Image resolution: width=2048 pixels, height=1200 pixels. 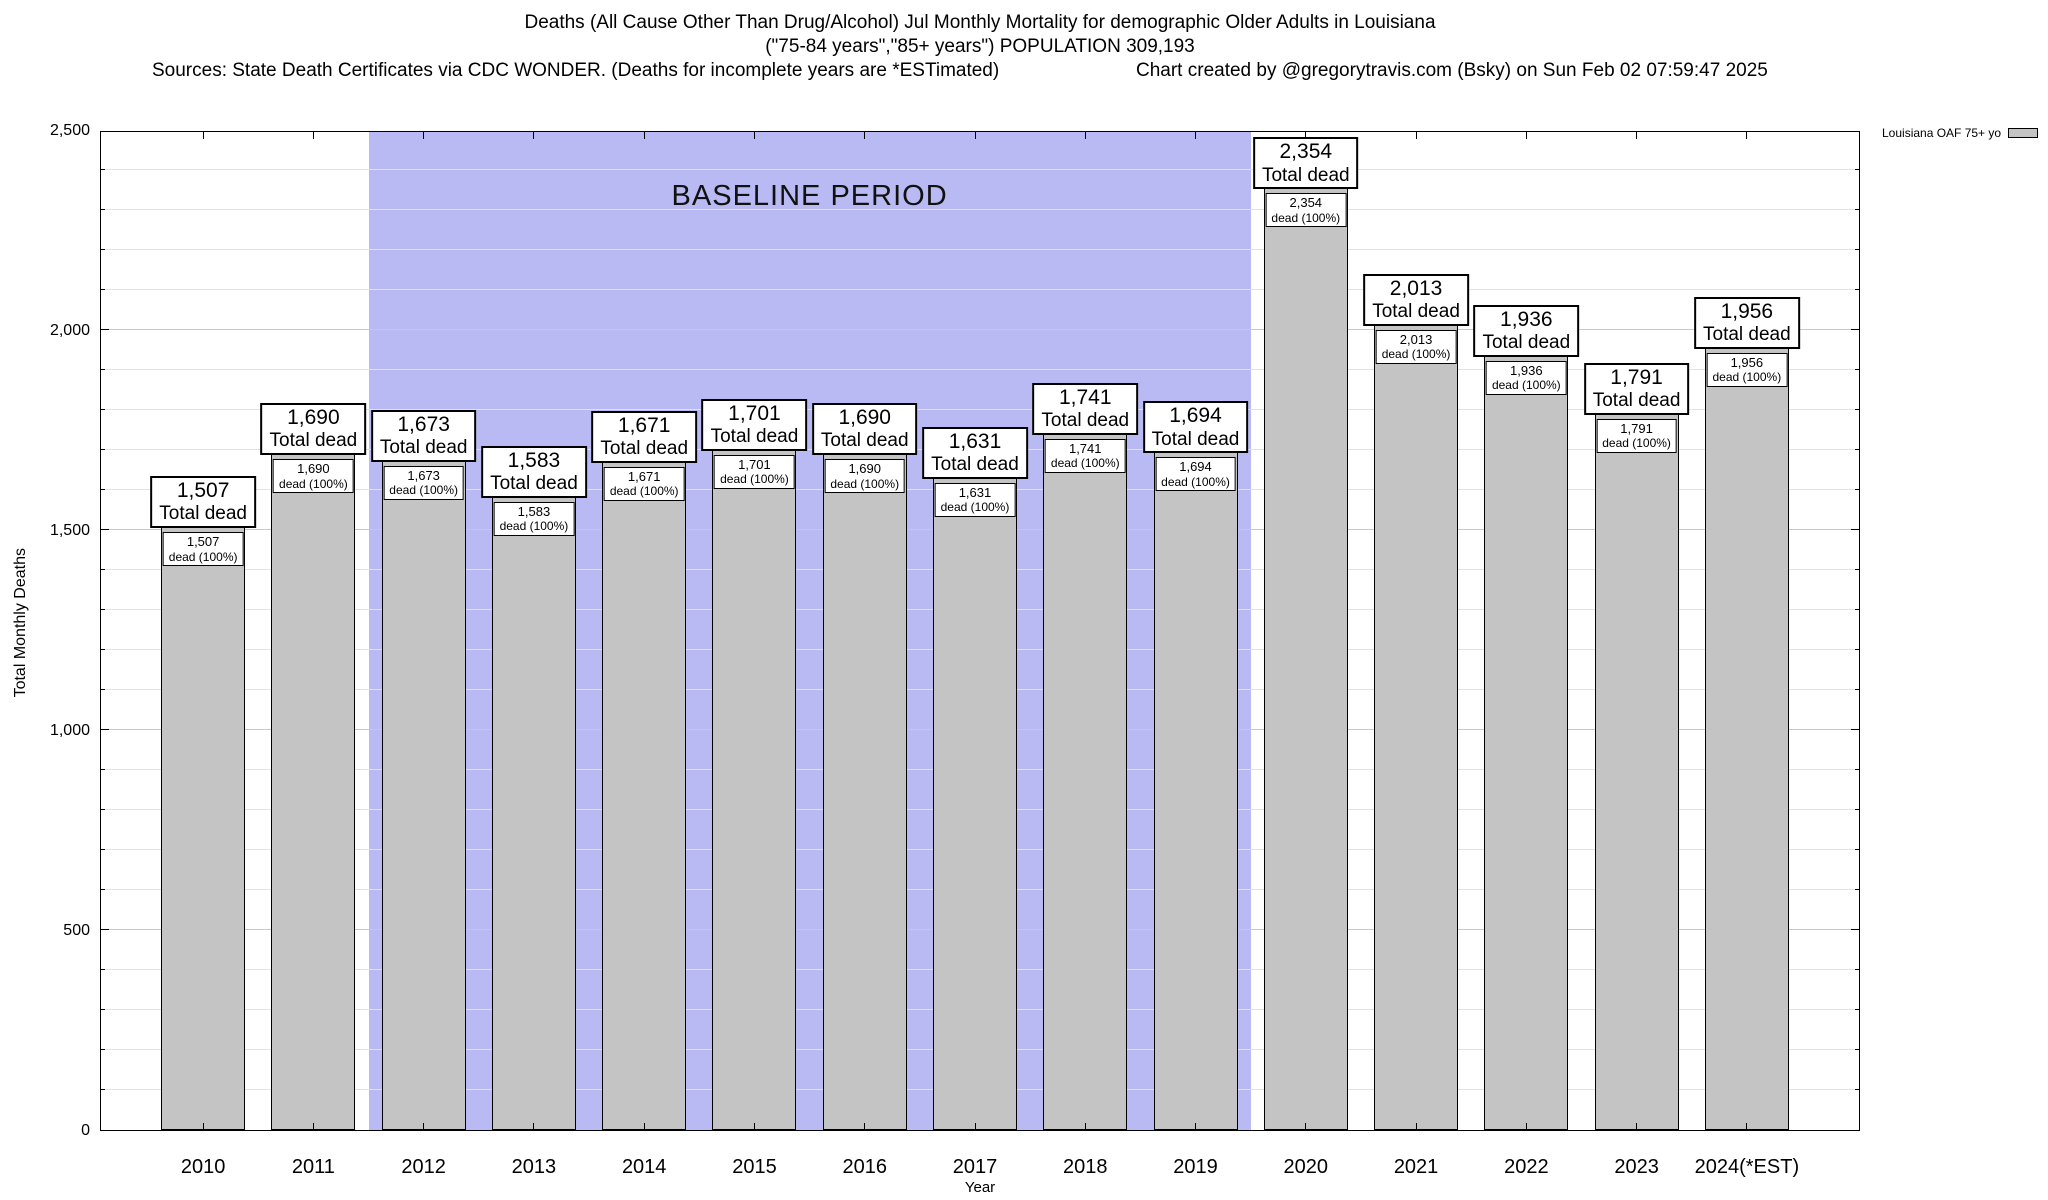 I want to click on gridline, so click(x=980, y=249).